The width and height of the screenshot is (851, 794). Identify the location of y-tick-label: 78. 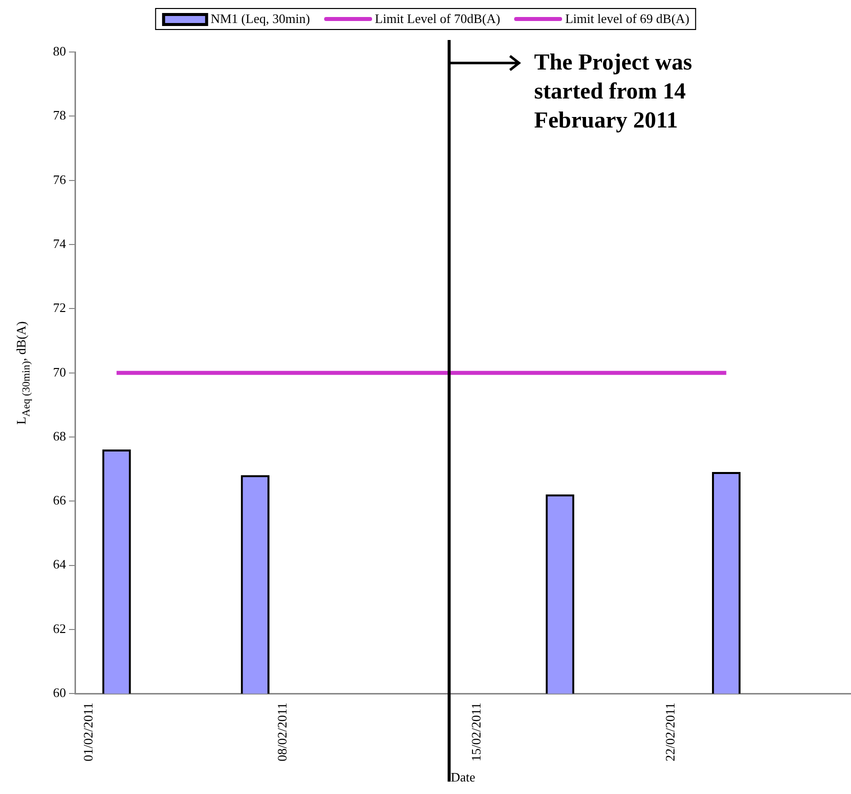
(59, 115).